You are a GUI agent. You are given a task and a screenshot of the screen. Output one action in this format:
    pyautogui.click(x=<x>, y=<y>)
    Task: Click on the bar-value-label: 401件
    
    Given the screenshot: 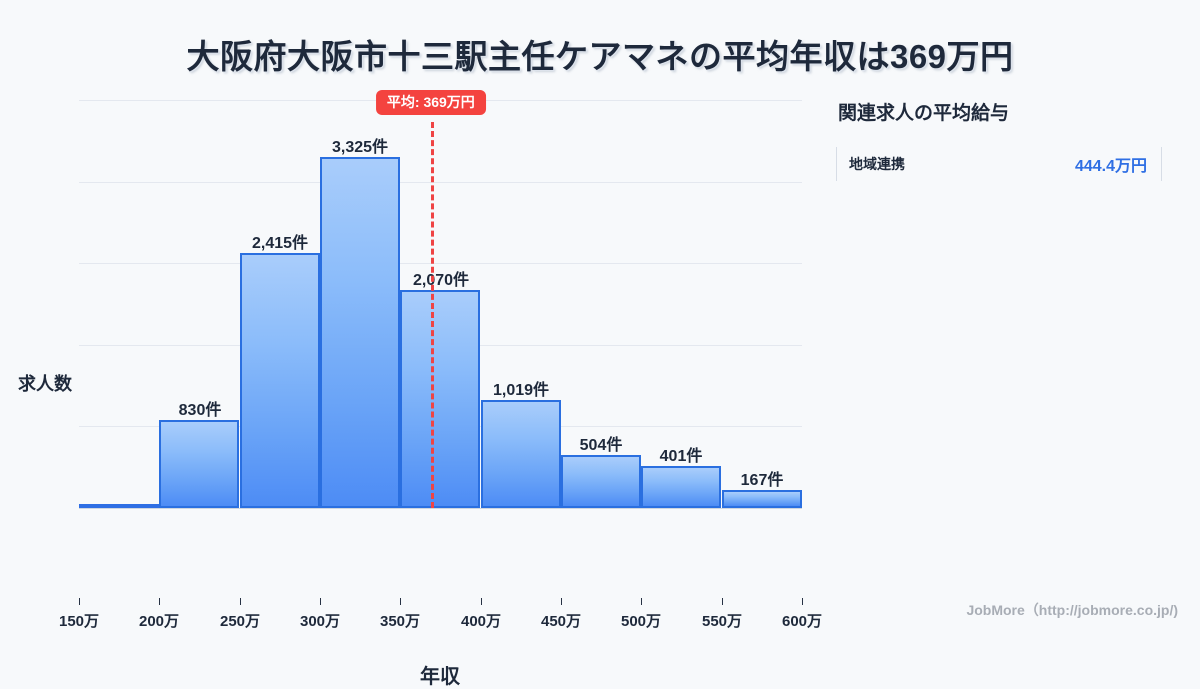 What is the action you would take?
    pyautogui.click(x=681, y=456)
    